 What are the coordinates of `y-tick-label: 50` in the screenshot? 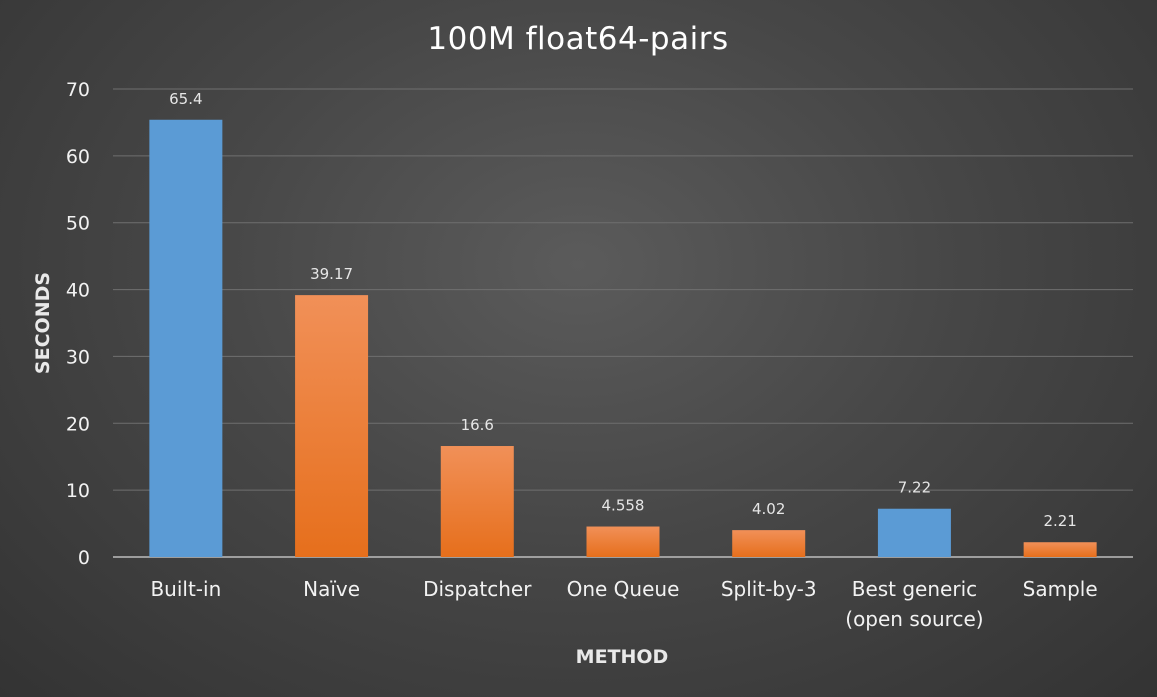 It's located at (78, 224).